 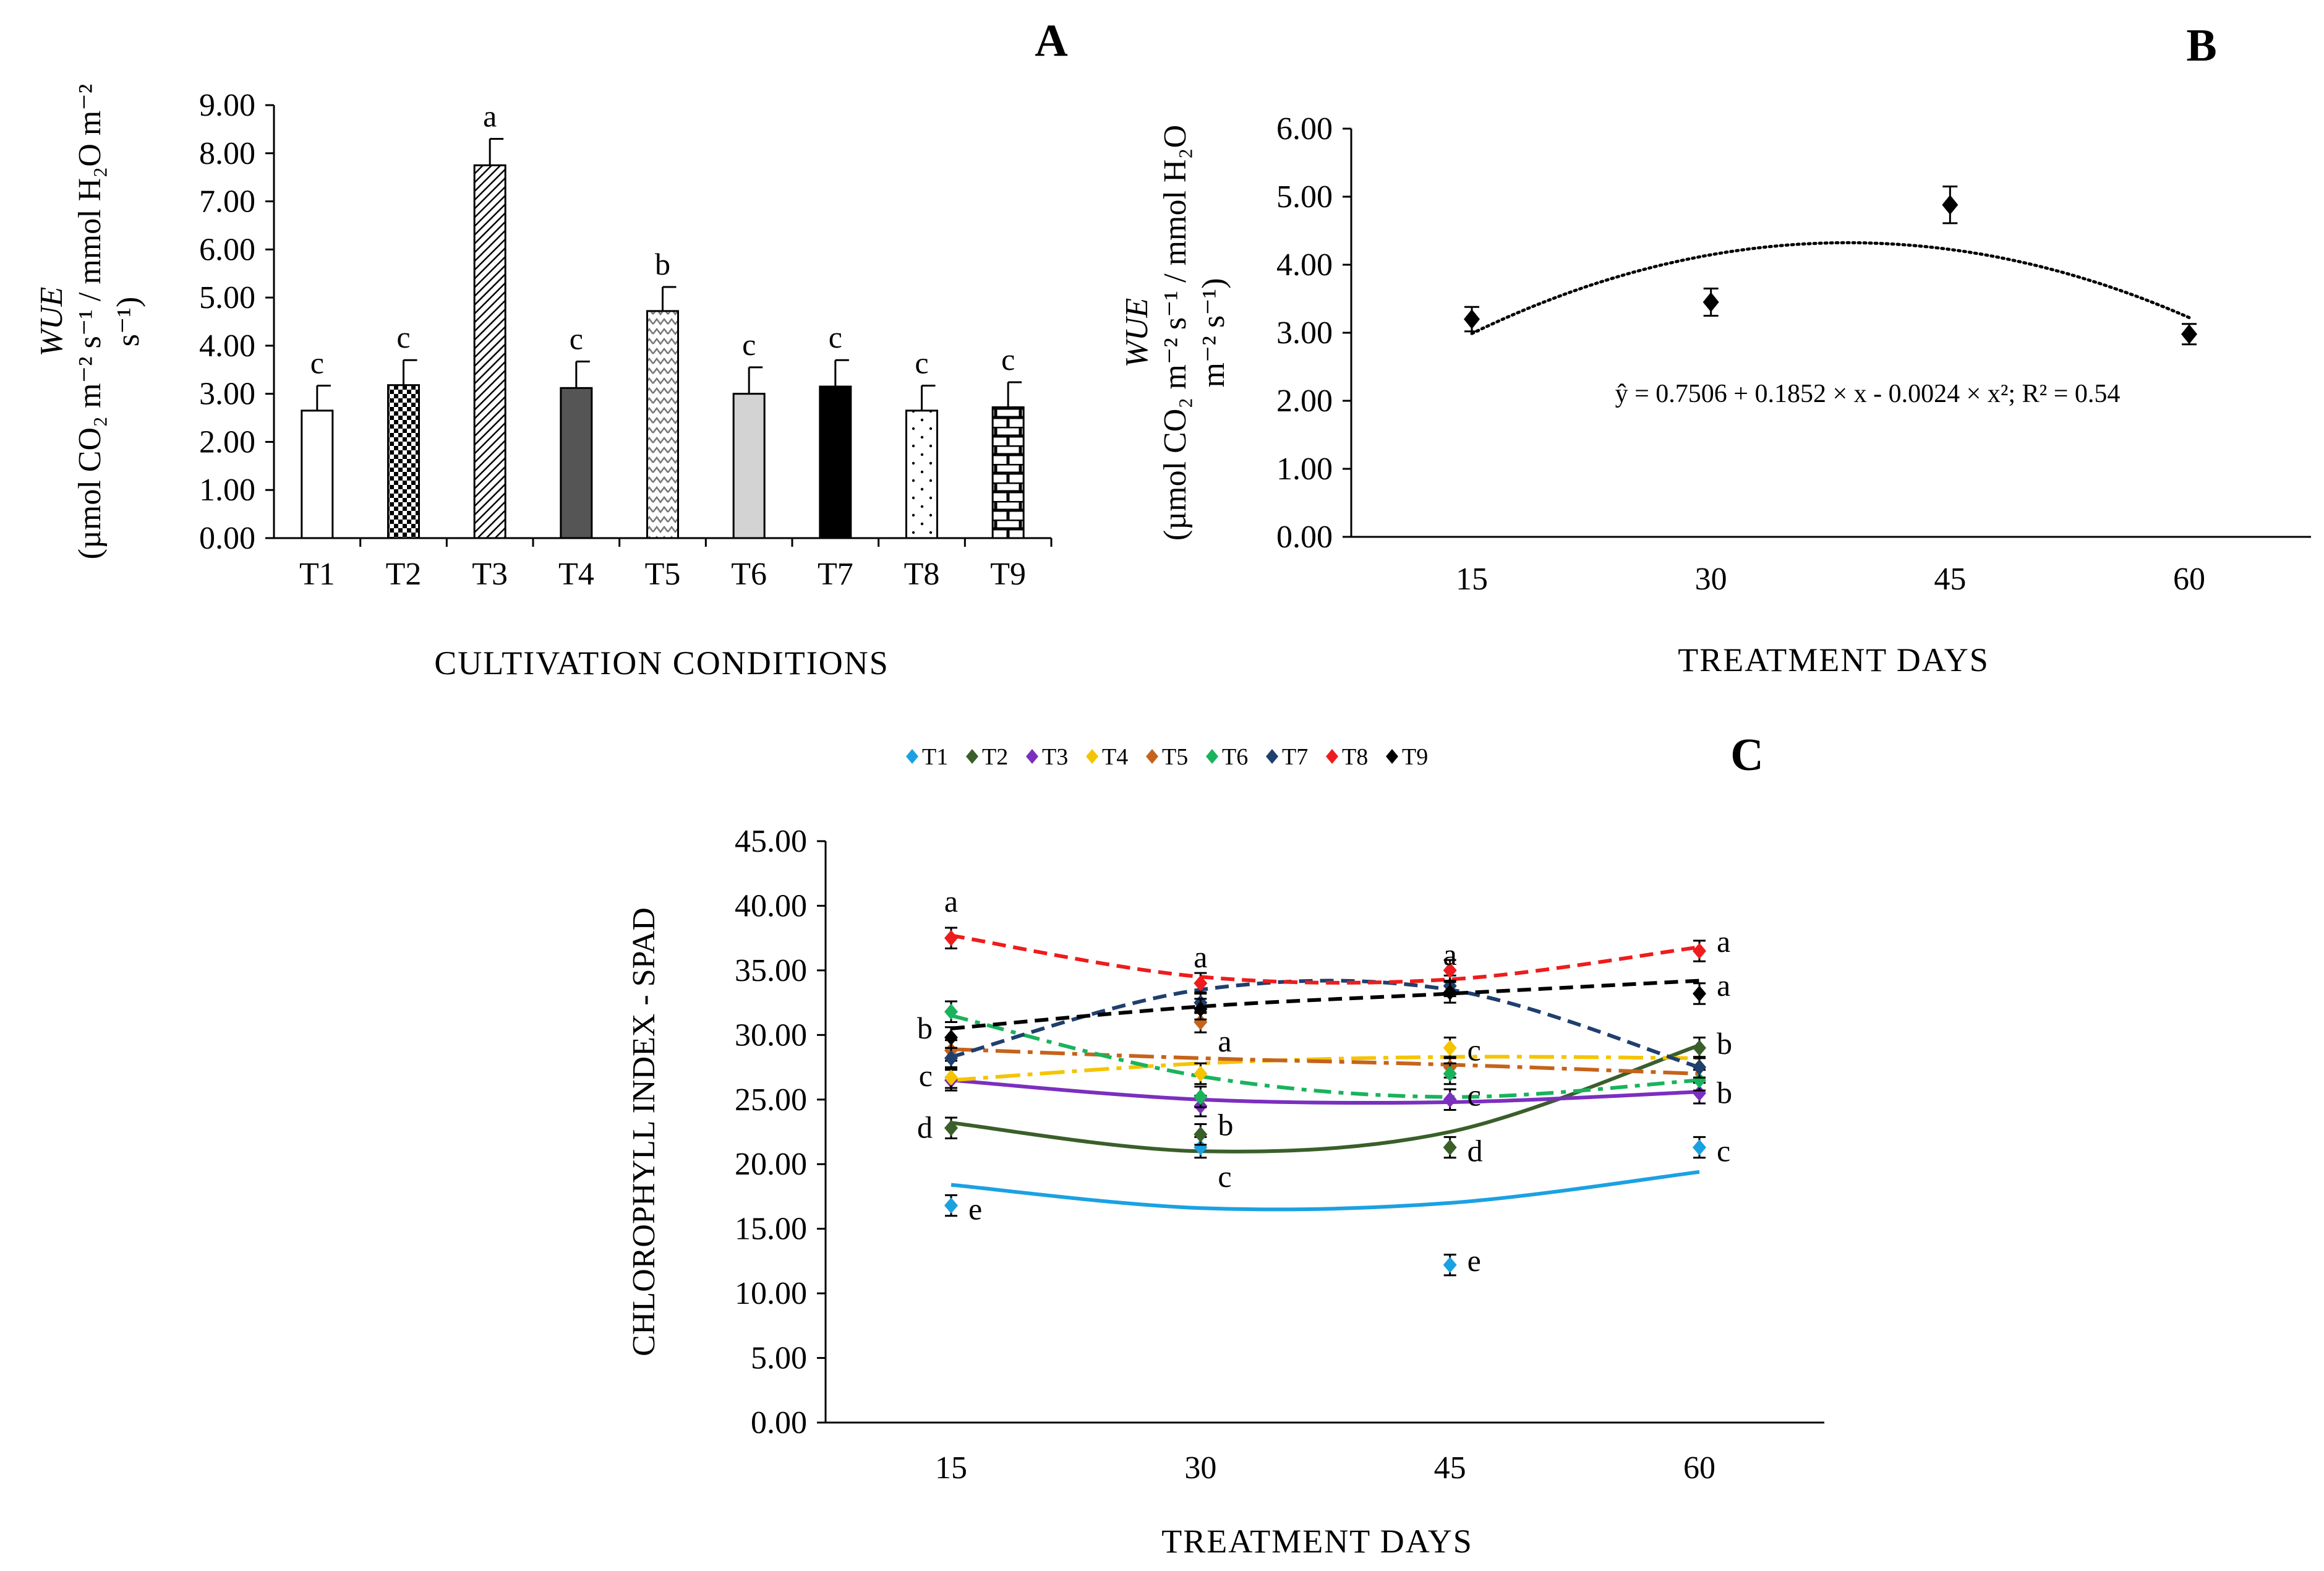 What do you see at coordinates (227, 538) in the screenshot?
I see `y-tick-label: 0.00` at bounding box center [227, 538].